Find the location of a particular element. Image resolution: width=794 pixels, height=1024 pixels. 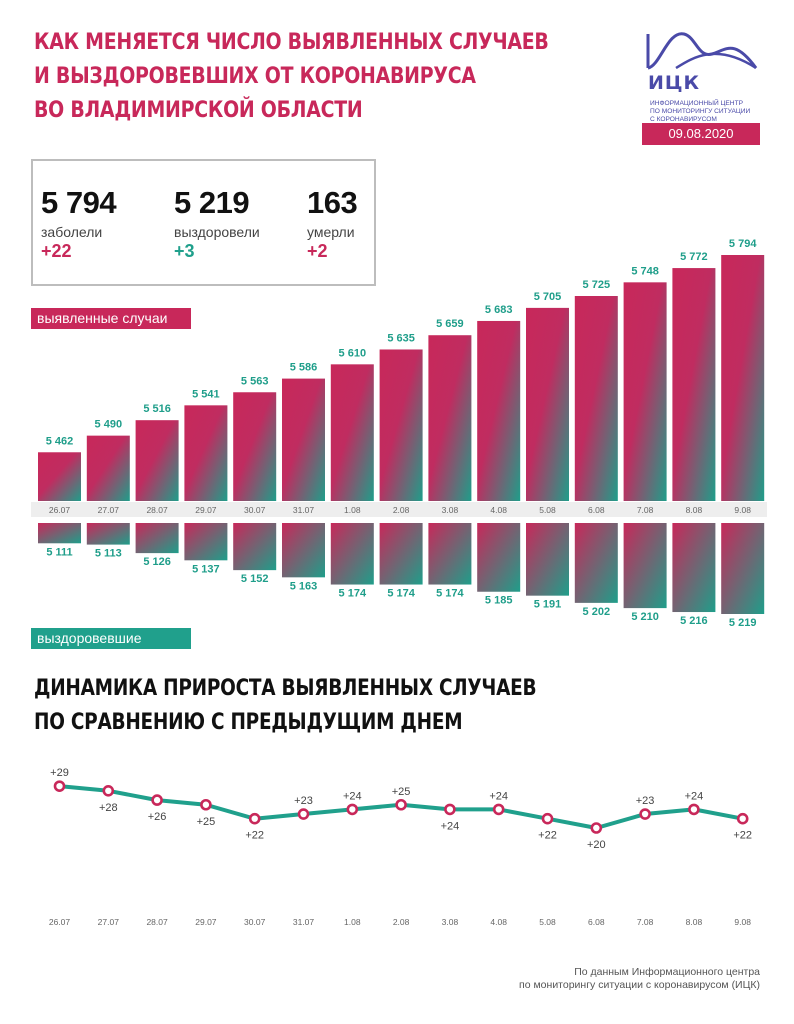

cases-value-label: 5 541 is located at coordinates (206, 394).